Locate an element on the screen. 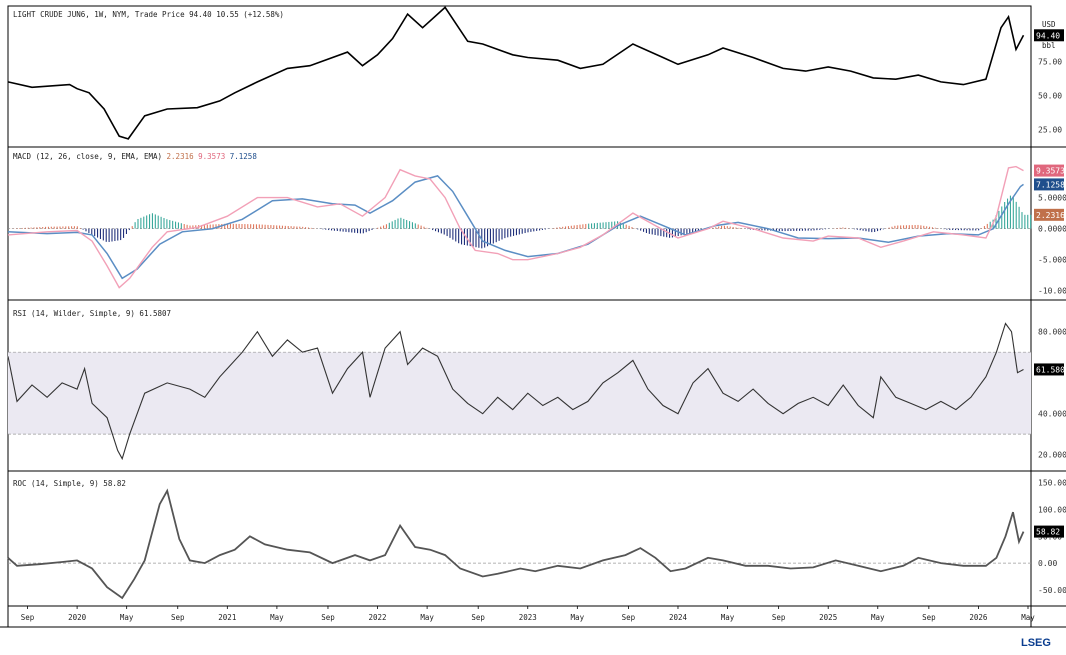 The width and height of the screenshot is (1066, 655). macd-signal-tag: 9.3573 is located at coordinates (1050, 171).